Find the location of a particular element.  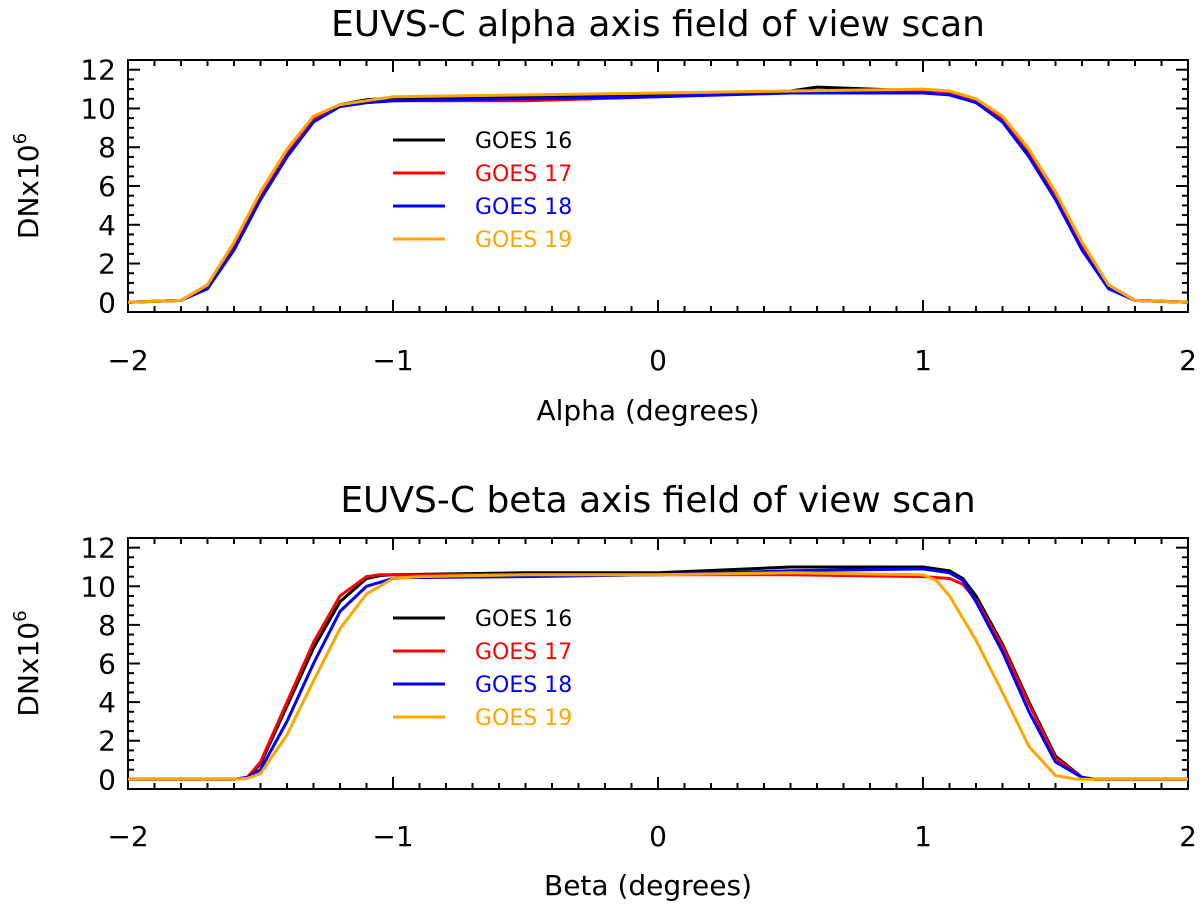

chart-title: EUVS-C alpha axis field of view scan is located at coordinates (658, 24).